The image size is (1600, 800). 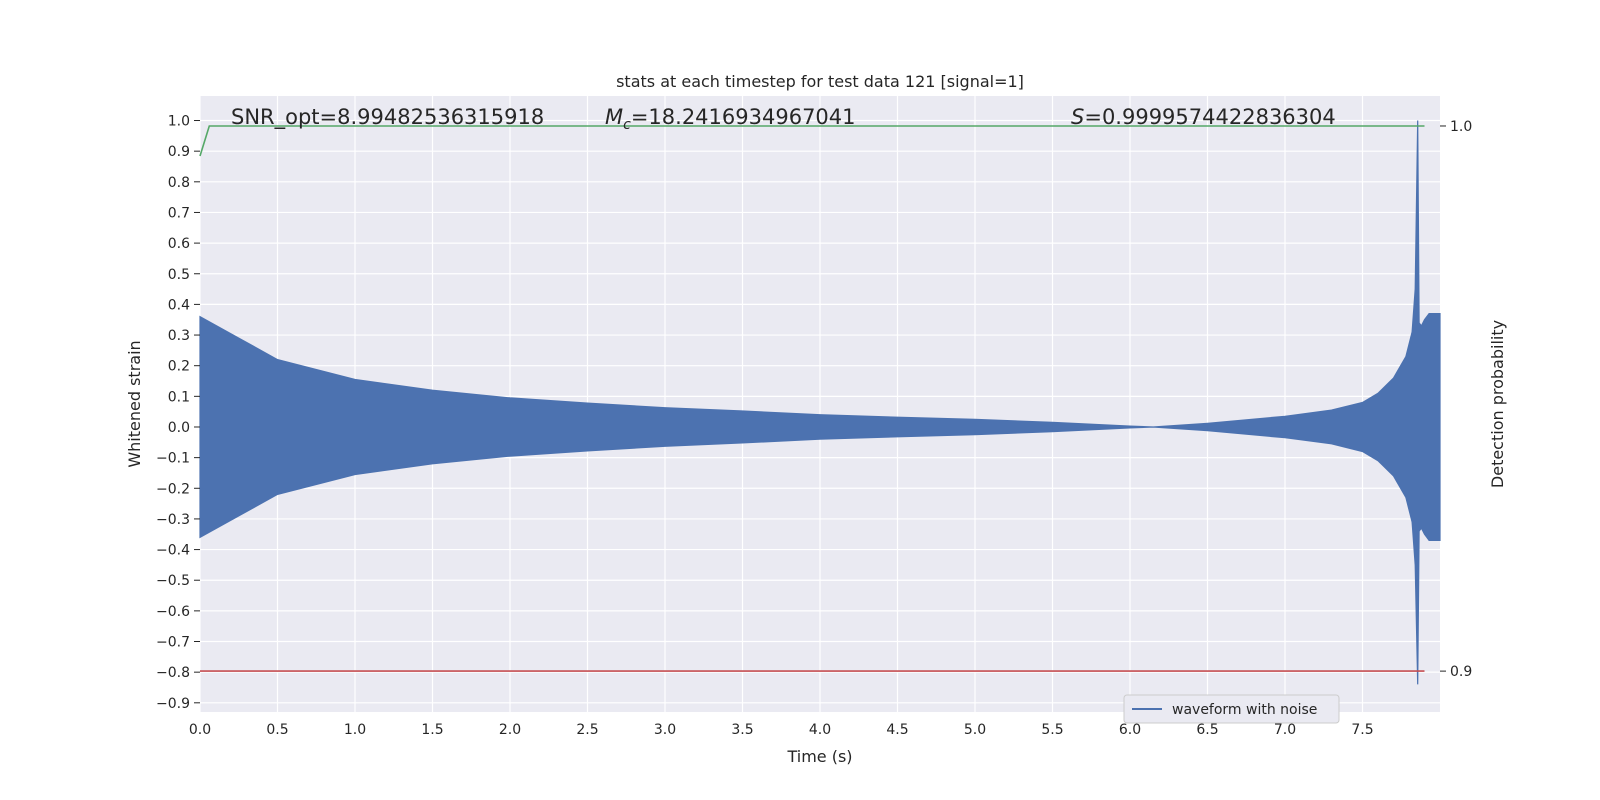 I want to click on y-tick-label: 1.0, so click(x=179, y=122).